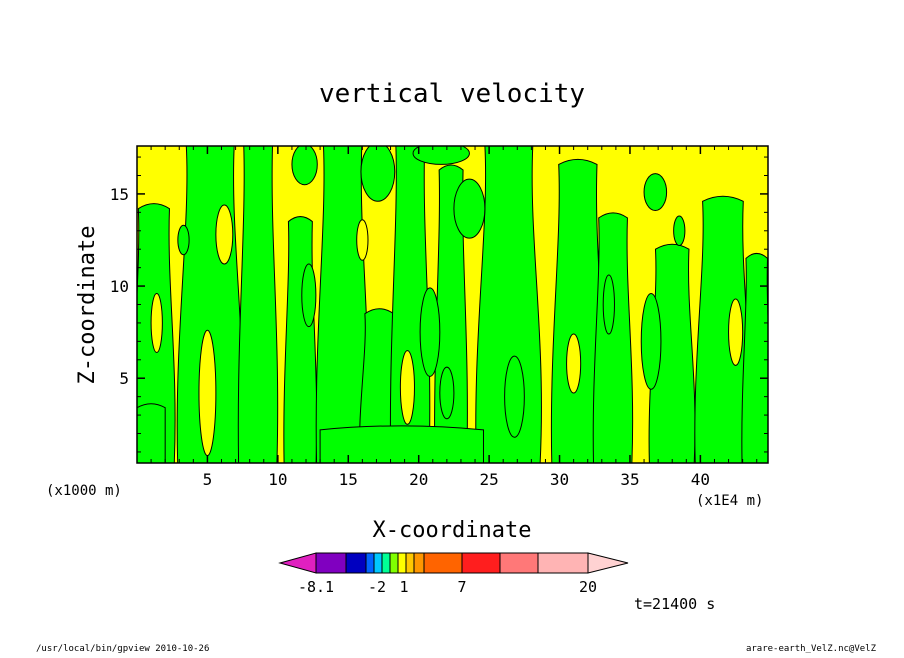 This screenshot has height=658, width=904. Describe the element at coordinates (208, 479) in the screenshot. I see `x-tick-label-0: 5` at that location.